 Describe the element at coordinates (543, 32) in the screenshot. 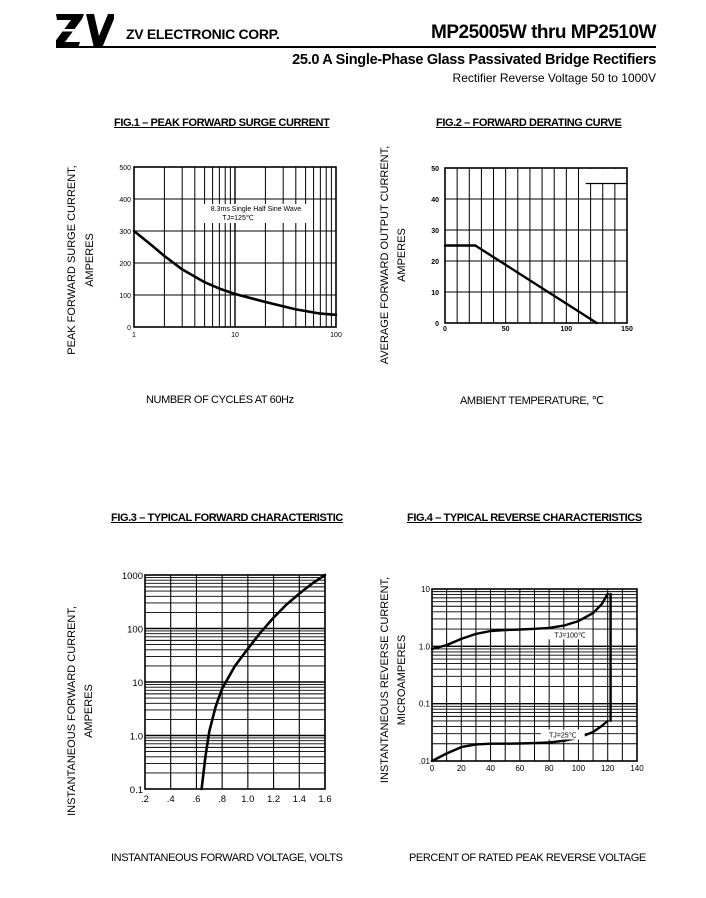

I see `part-range: MP25005W thru MP2510W` at that location.